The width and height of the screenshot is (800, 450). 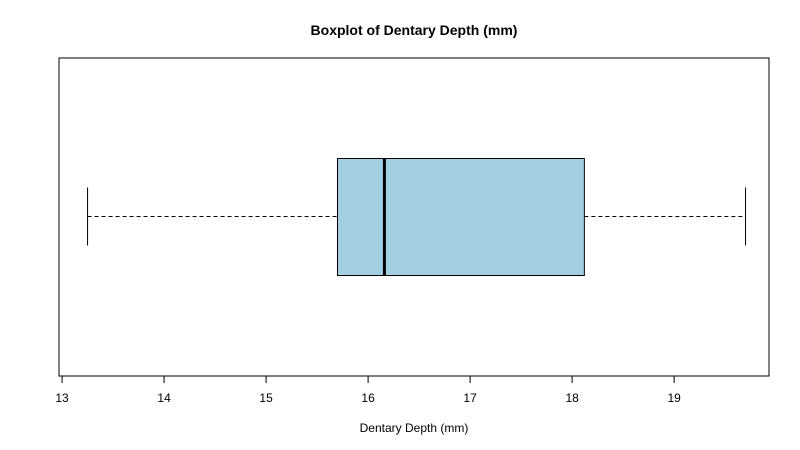 I want to click on x-axis-label: Dentary Depth (mm), so click(x=414, y=428).